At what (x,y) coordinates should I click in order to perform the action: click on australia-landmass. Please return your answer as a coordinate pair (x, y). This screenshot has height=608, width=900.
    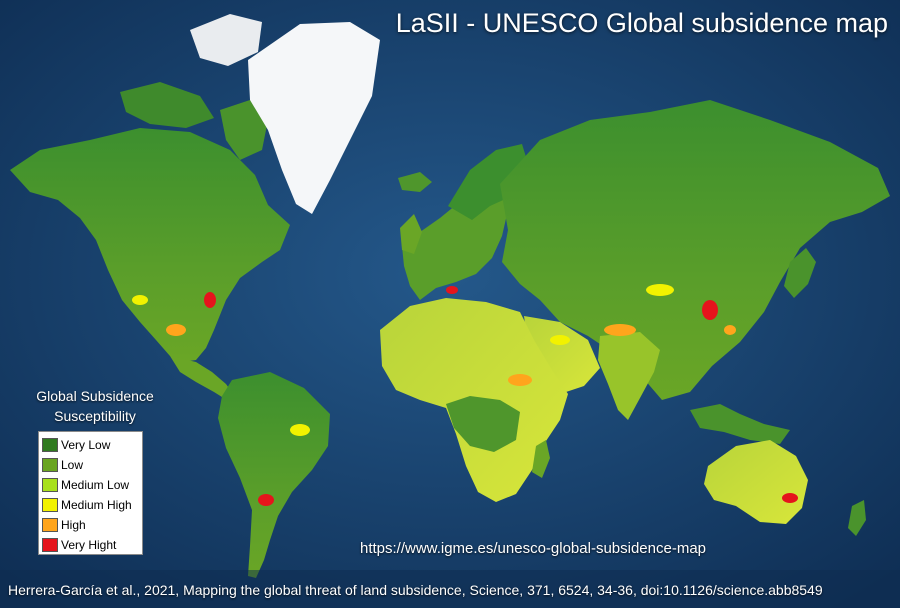
    Looking at the image, I should click on (756, 482).